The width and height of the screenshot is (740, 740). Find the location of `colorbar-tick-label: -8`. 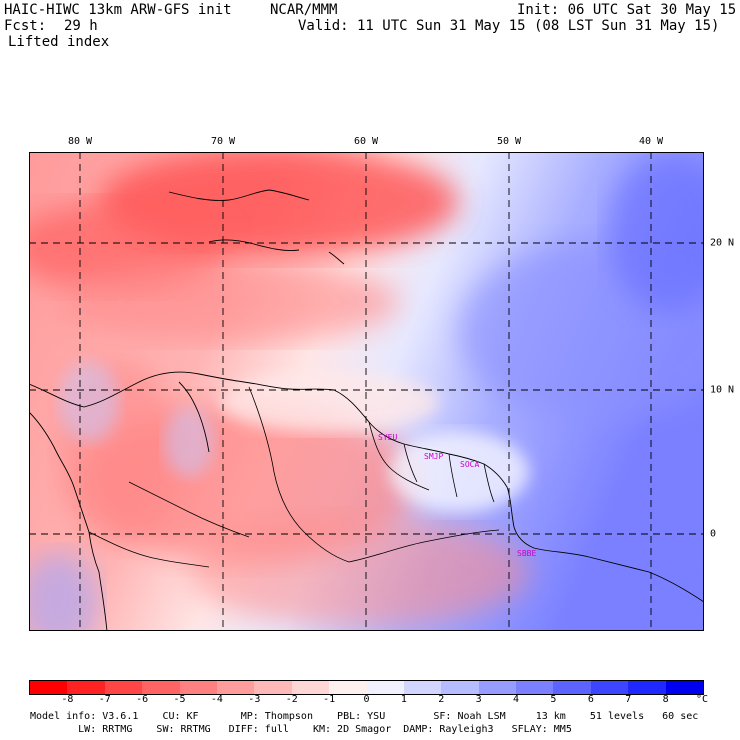

colorbar-tick-label: -8 is located at coordinates (67, 699).